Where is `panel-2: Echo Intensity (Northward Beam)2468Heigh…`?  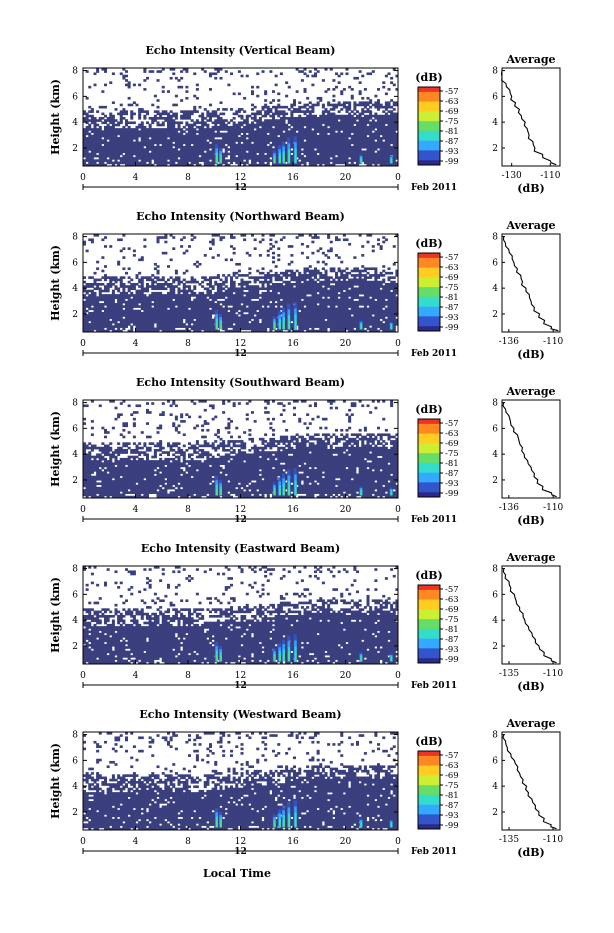 panel-2: Echo Intensity (Northward Beam)2468Heigh… is located at coordinates (306, 285).